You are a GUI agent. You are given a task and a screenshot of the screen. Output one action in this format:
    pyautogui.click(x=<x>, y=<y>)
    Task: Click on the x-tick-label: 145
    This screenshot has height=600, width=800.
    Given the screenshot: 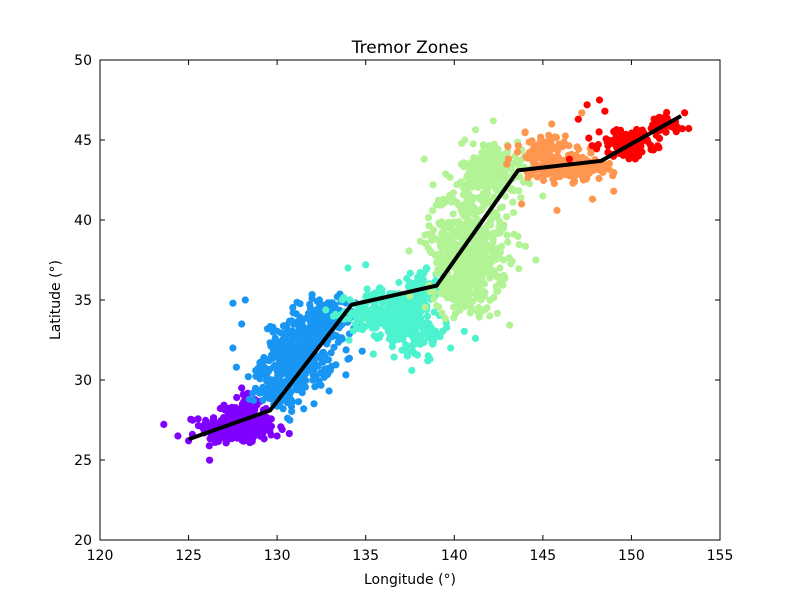 What is the action you would take?
    pyautogui.click(x=542, y=556)
    